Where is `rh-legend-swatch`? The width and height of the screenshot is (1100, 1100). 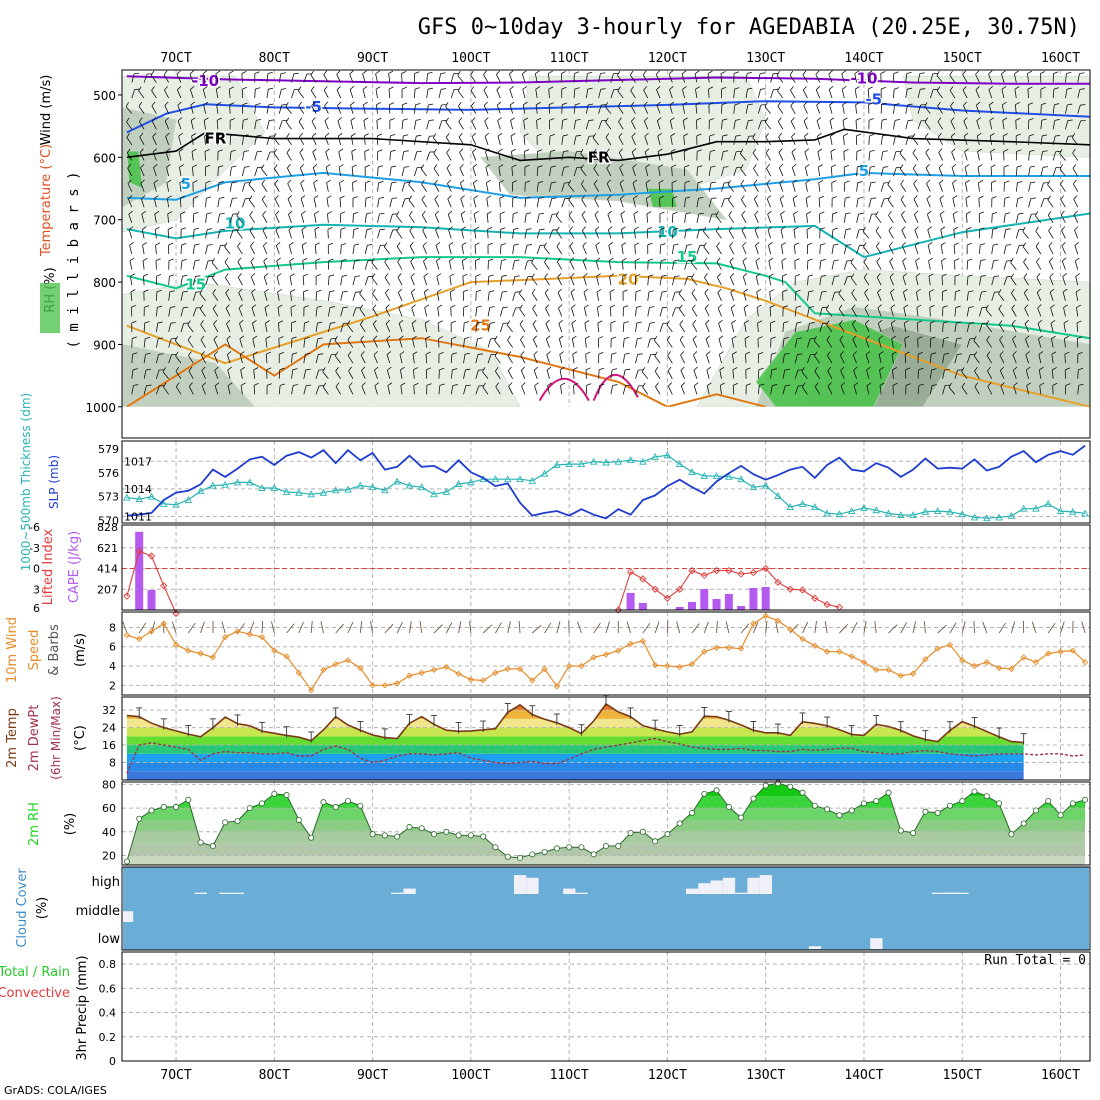 rh-legend-swatch is located at coordinates (50, 308).